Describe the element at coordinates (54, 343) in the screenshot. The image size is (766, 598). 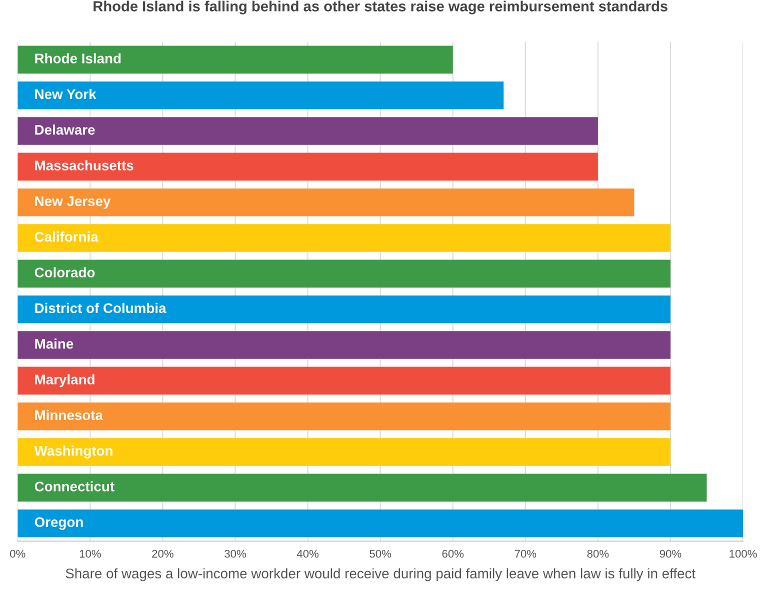
I see `y-tick-label: Maine` at that location.